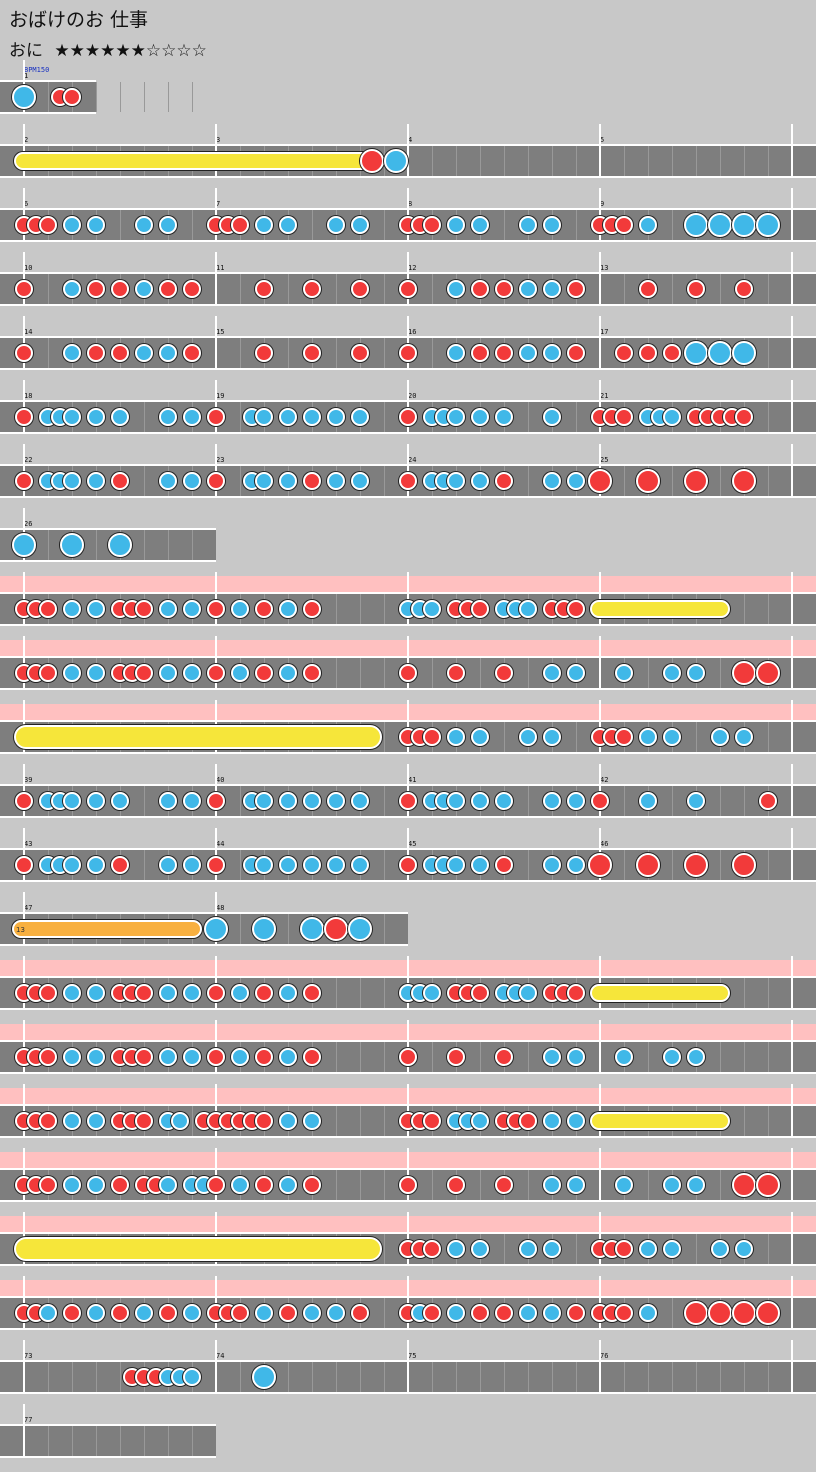  Describe the element at coordinates (220, 268) in the screenshot. I see `measure-number: 11` at that location.